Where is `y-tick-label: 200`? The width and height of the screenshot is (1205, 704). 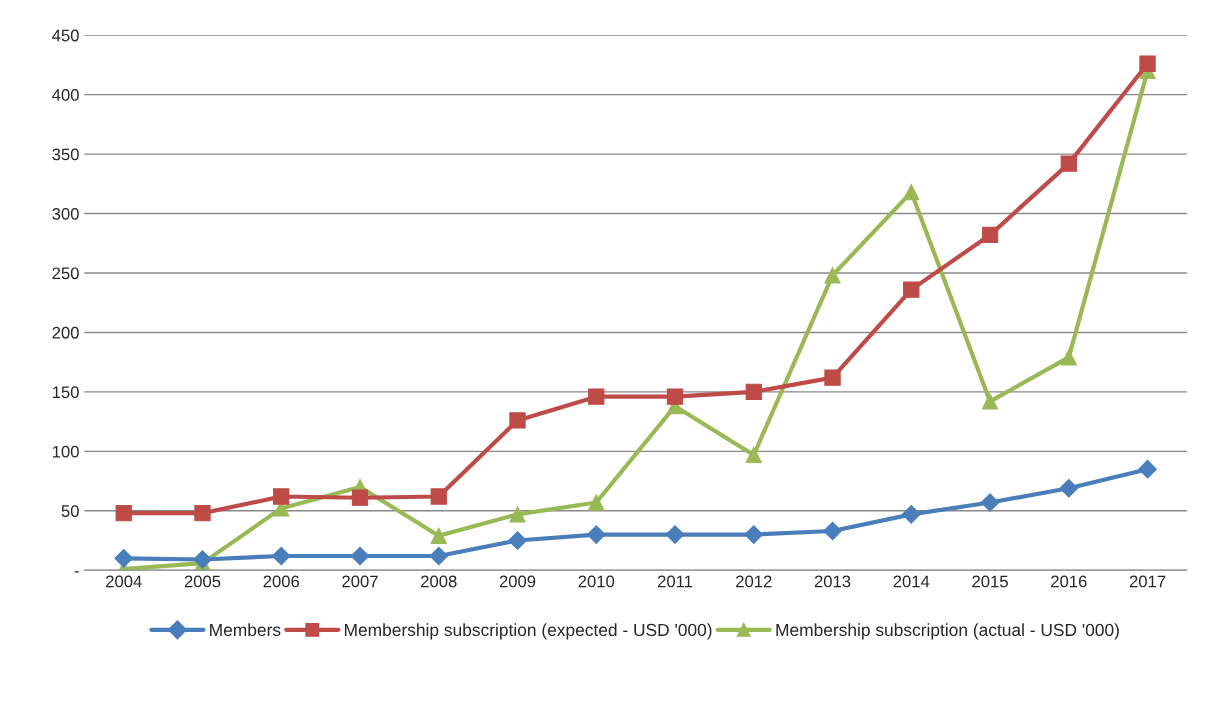 y-tick-label: 200 is located at coordinates (65, 332).